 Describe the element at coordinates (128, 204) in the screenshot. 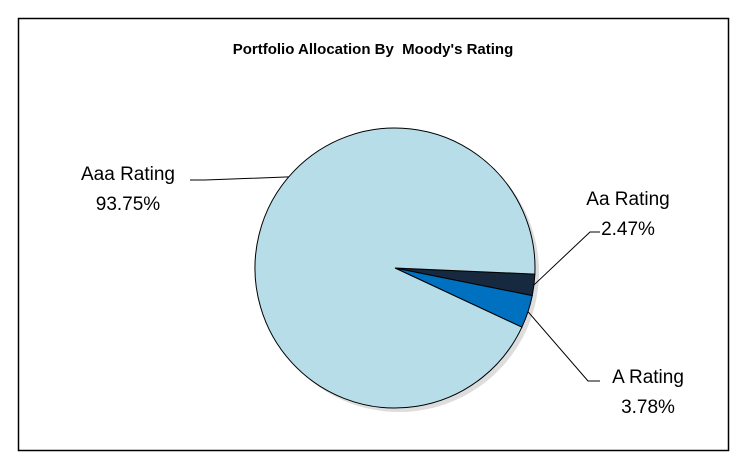

I see `data-label-value: 93.75%` at that location.